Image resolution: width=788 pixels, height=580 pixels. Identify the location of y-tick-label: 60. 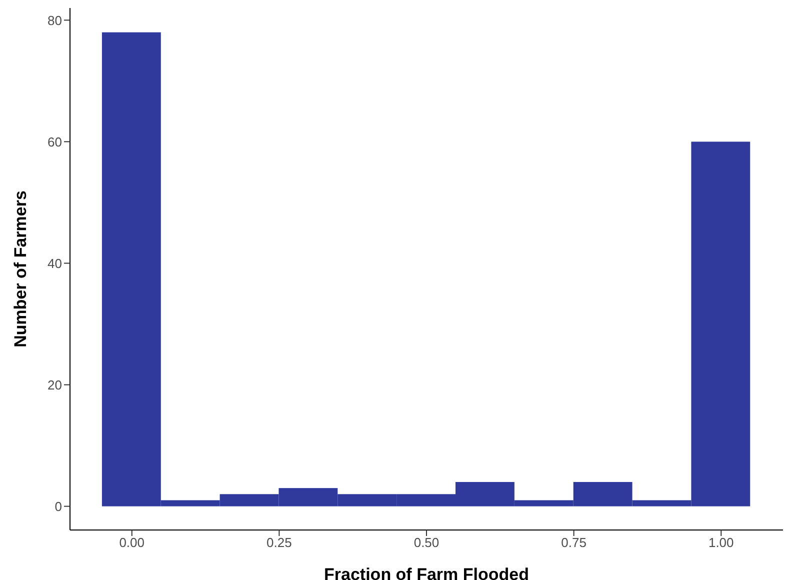
(55, 142).